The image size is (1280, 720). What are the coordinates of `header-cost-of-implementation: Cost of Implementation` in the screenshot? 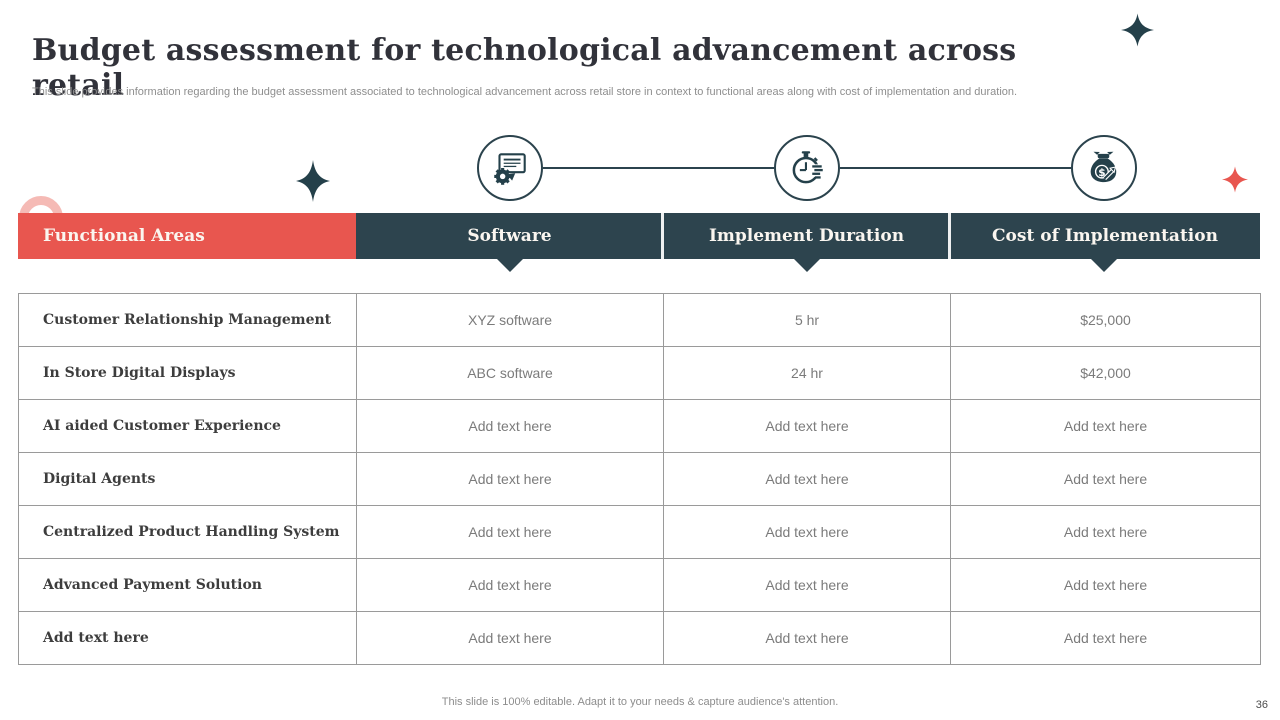 It's located at (1105, 236).